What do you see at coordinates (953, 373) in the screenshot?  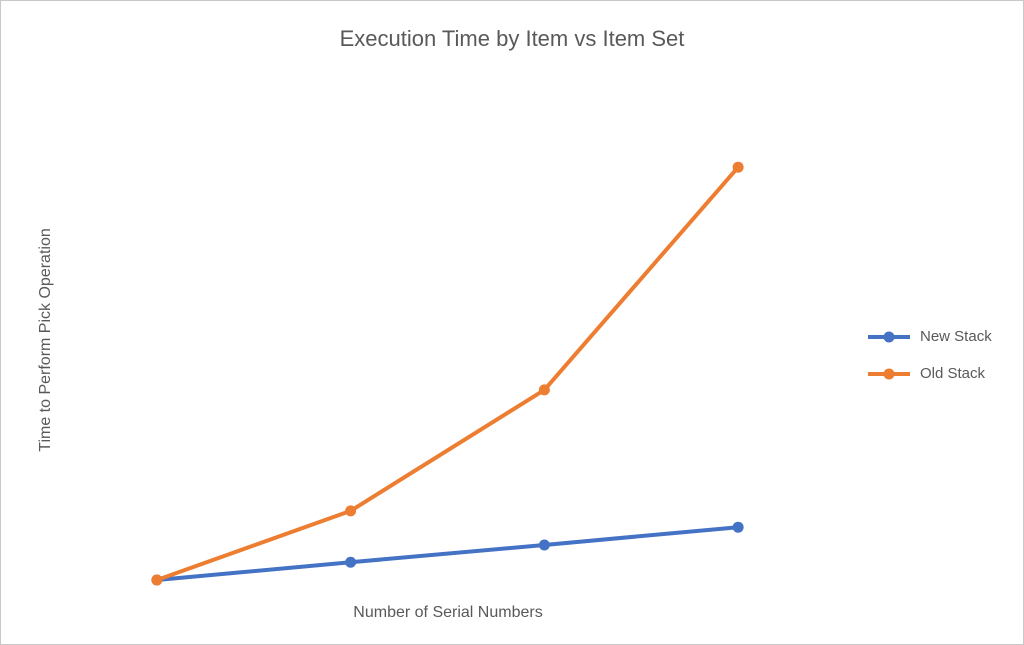 I see `legend-label: Old Stack` at bounding box center [953, 373].